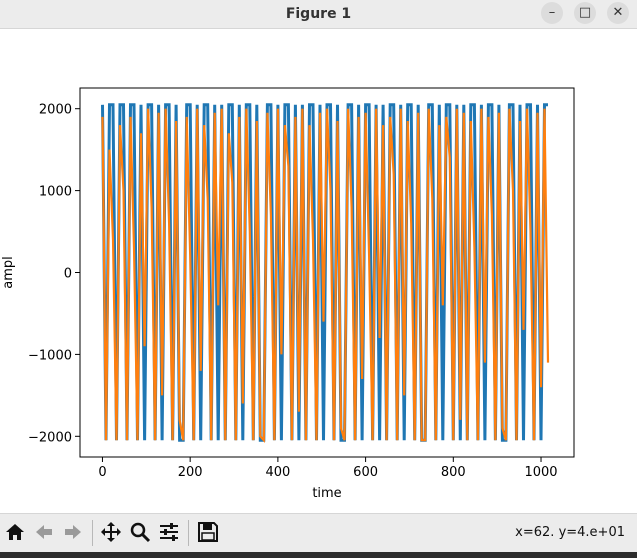 Image resolution: width=637 pixels, height=558 pixels. Describe the element at coordinates (326, 493) in the screenshot. I see `x-axis-label: time` at that location.